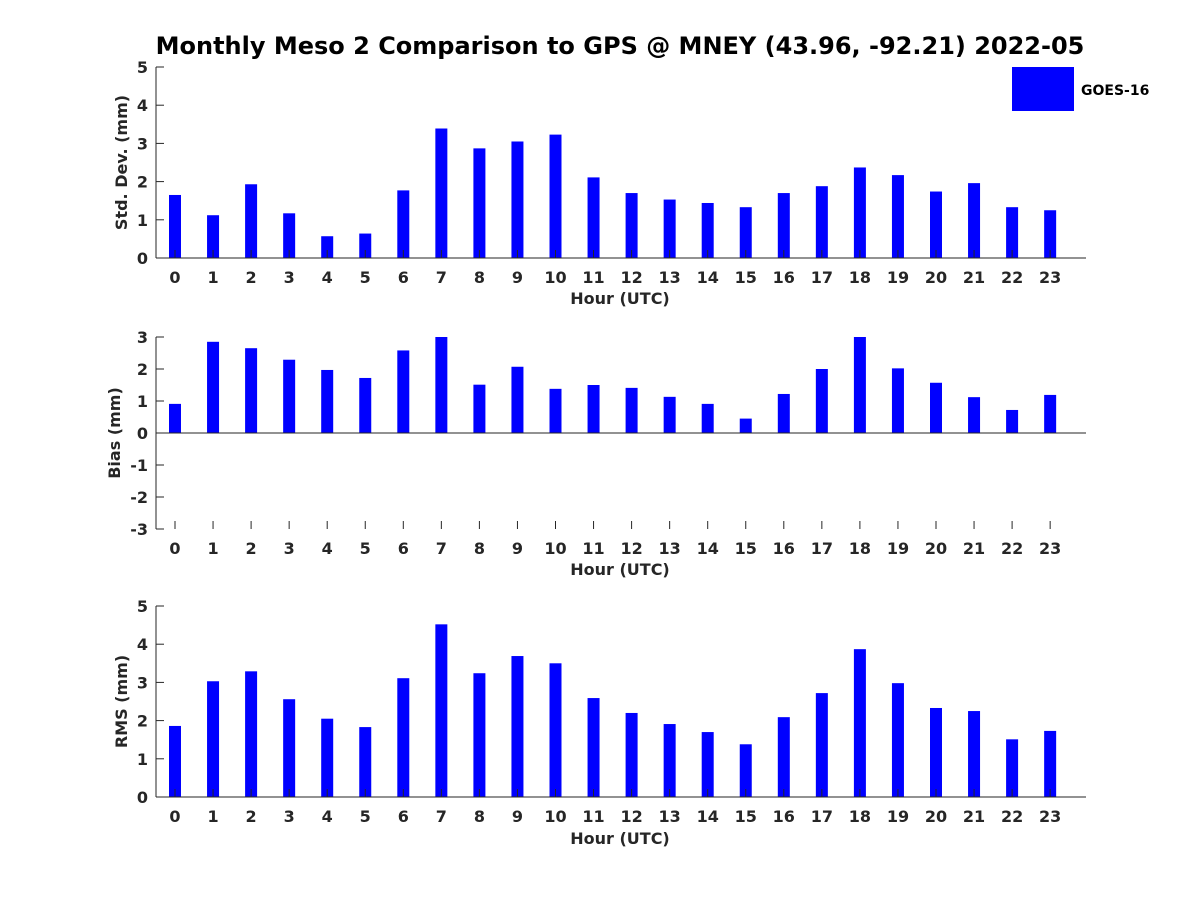 The image size is (1200, 900). I want to click on std-dev-x-tick-label: 13, so click(670, 277).